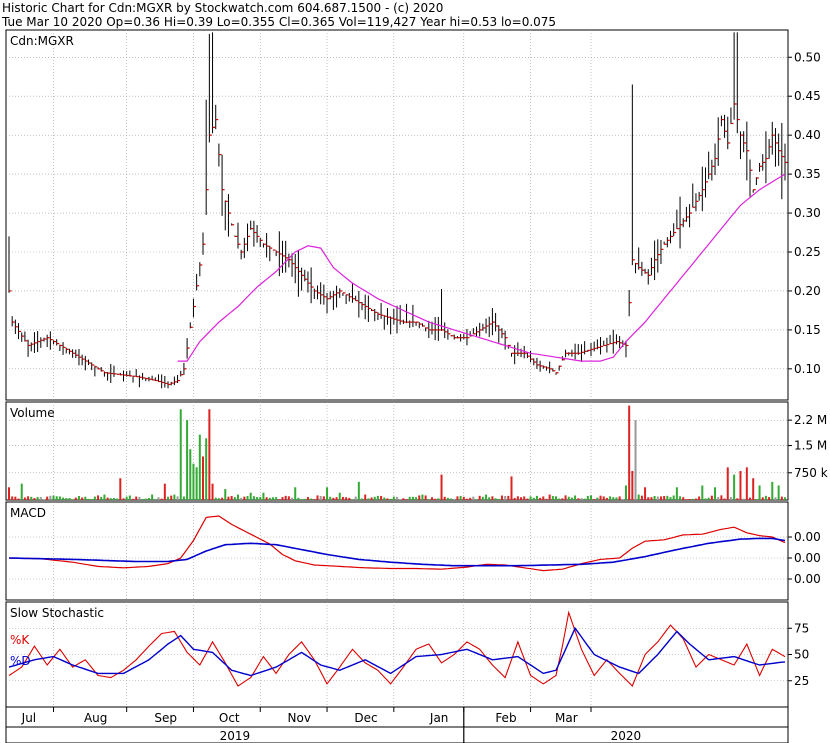 Image resolution: width=830 pixels, height=743 pixels. I want to click on ytick-label-stochastic-0: 25, so click(801, 681).